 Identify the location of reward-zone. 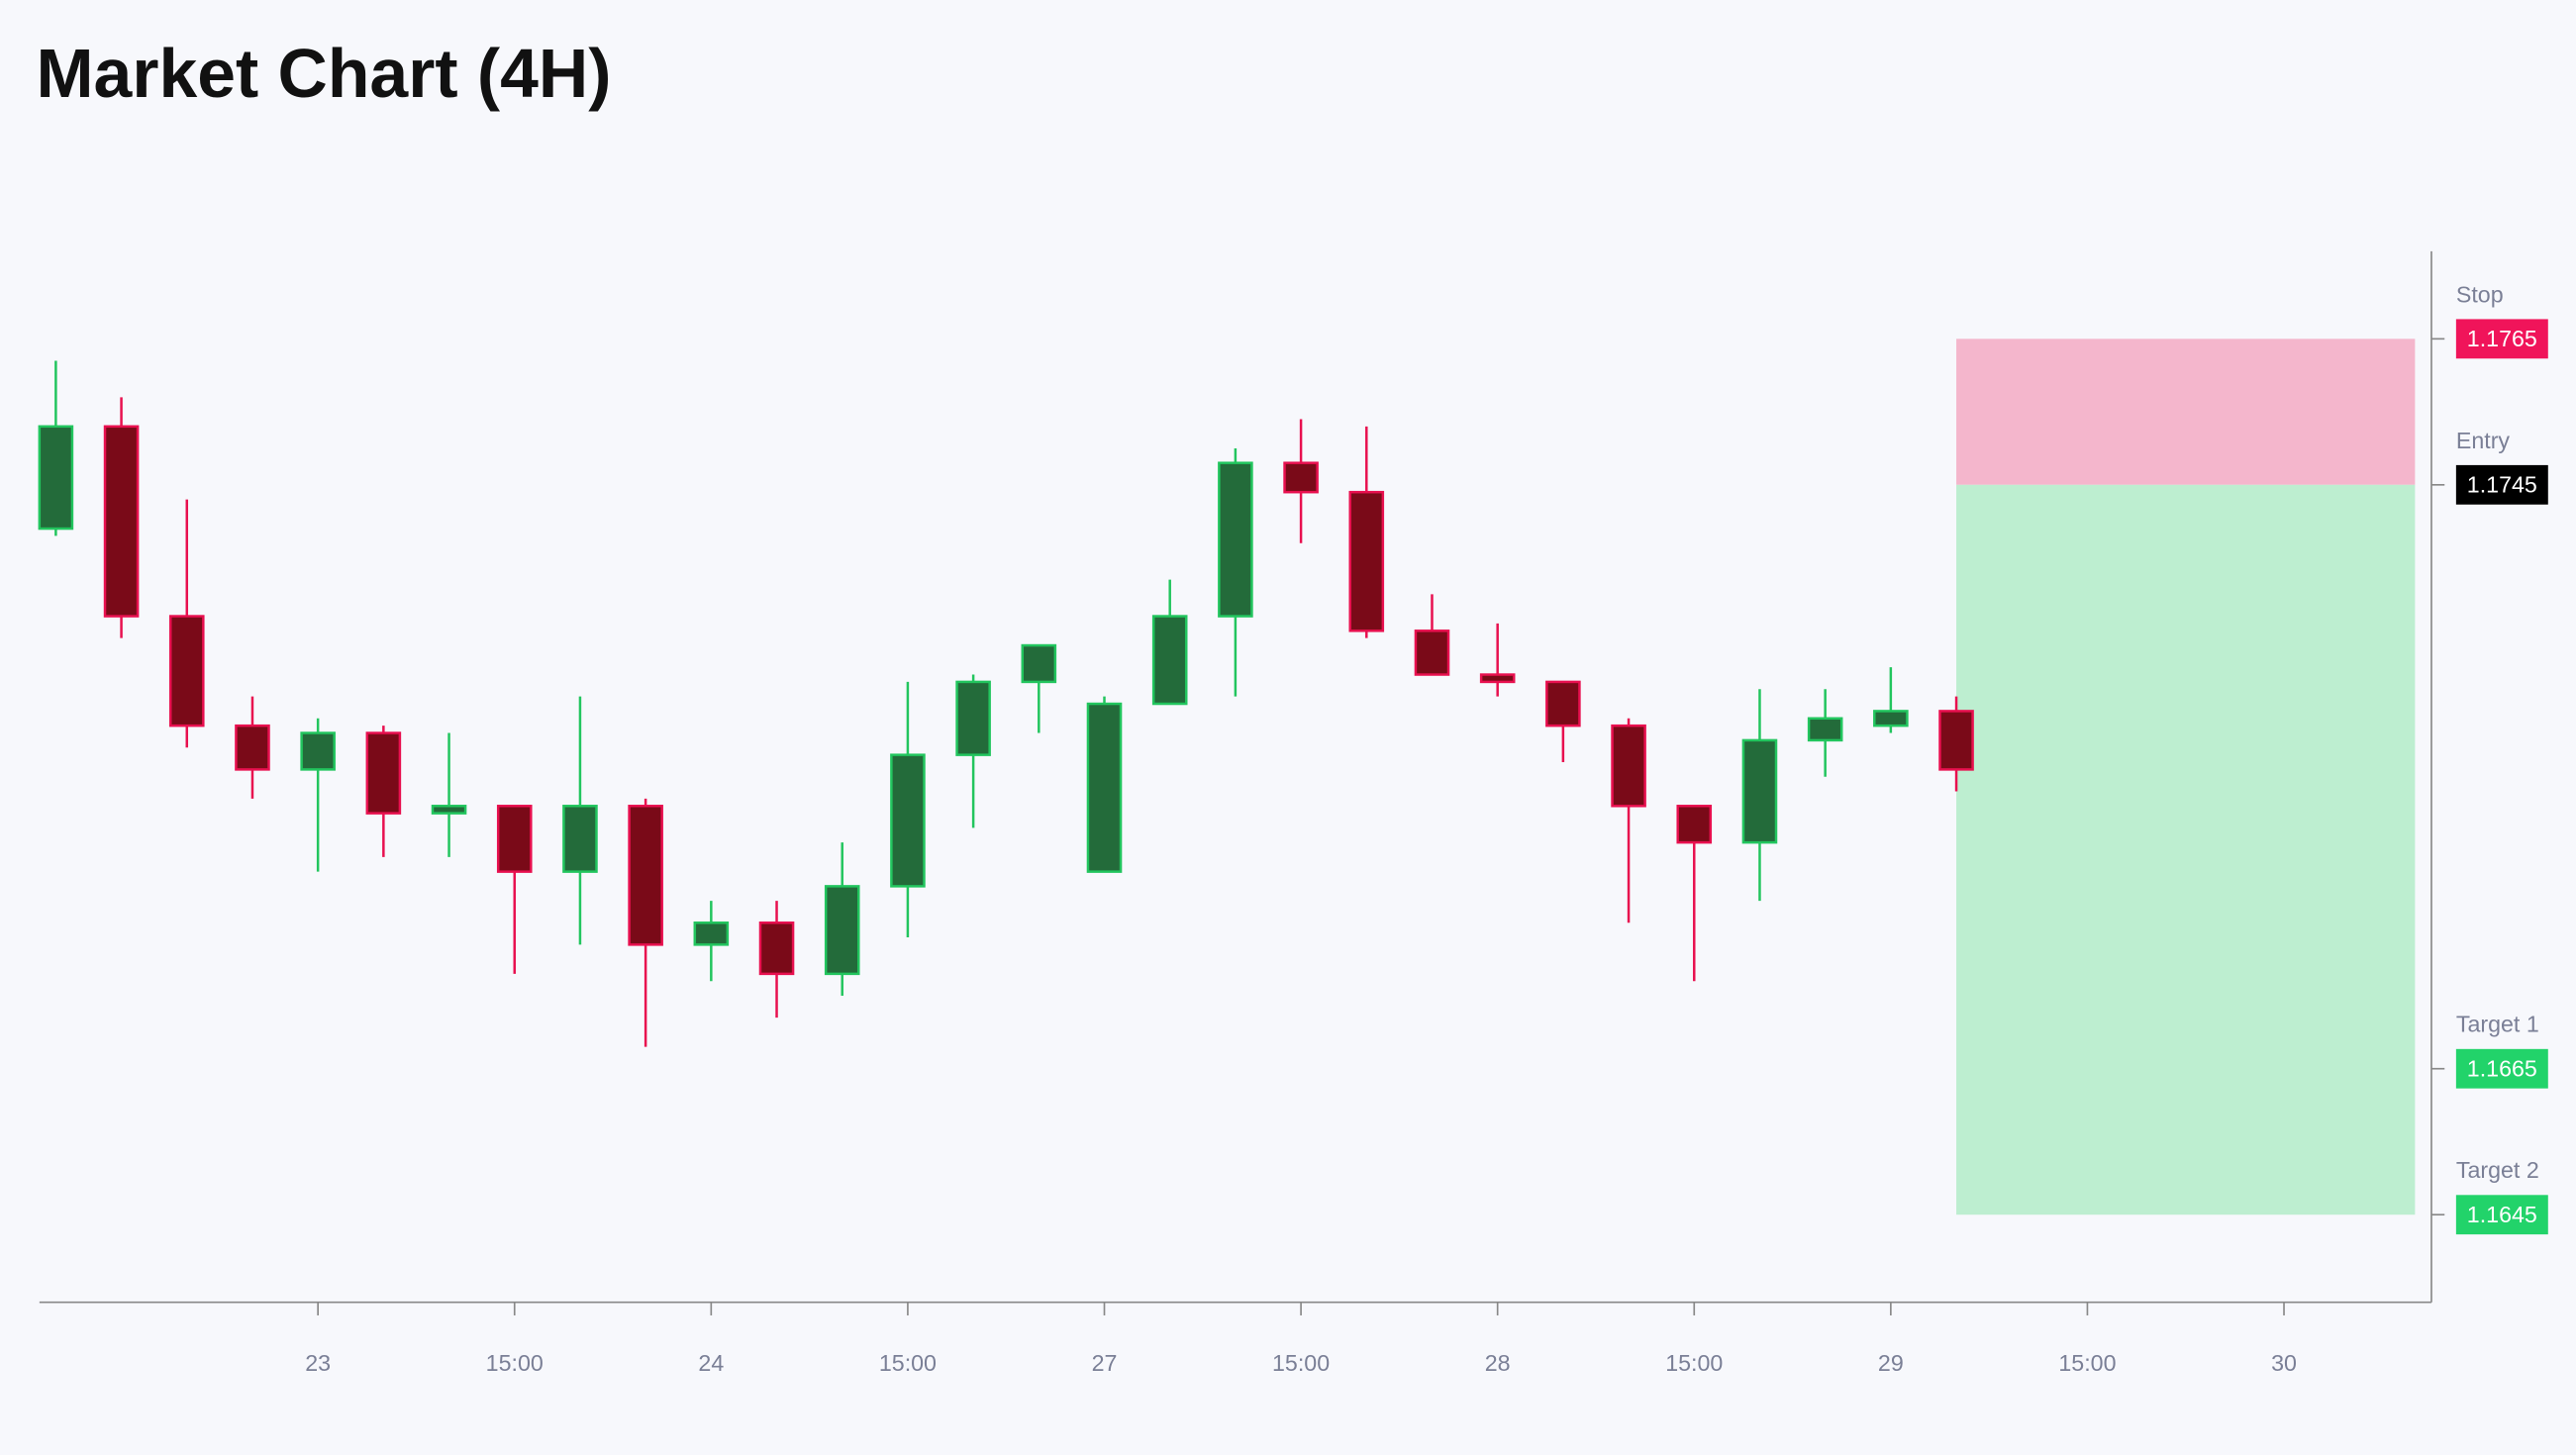
(2186, 849).